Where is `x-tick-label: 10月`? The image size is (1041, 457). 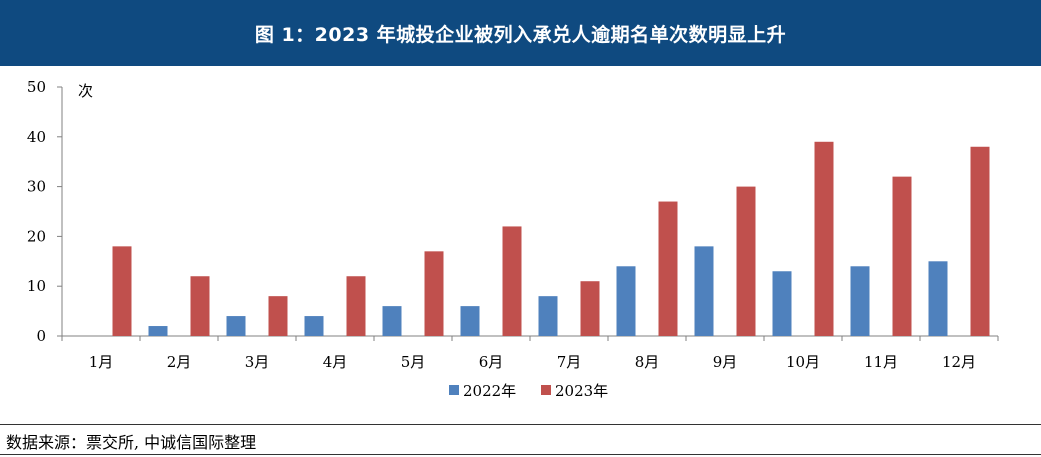 x-tick-label: 10月 is located at coordinates (803, 362).